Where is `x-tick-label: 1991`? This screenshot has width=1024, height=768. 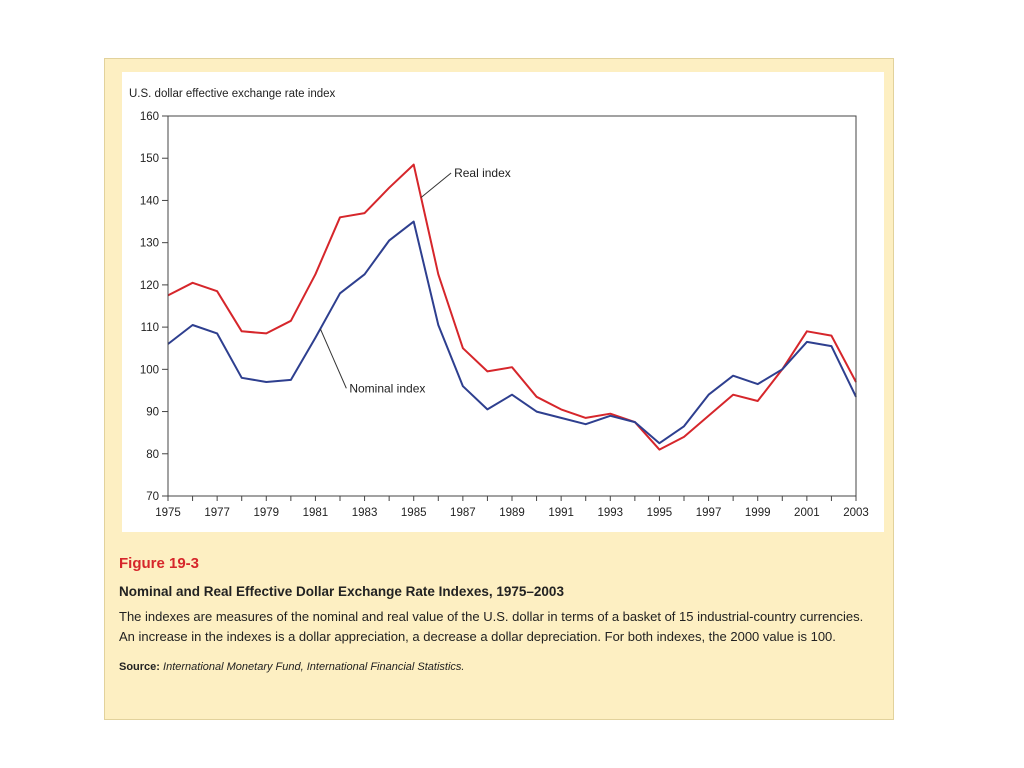
x-tick-label: 1991 is located at coordinates (561, 513).